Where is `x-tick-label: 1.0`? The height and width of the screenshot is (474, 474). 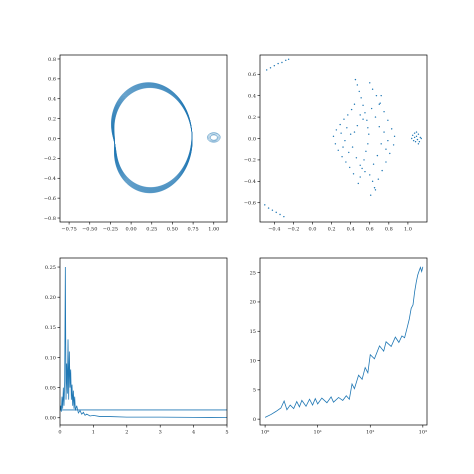
x-tick-label: 1.0 is located at coordinates (408, 230).